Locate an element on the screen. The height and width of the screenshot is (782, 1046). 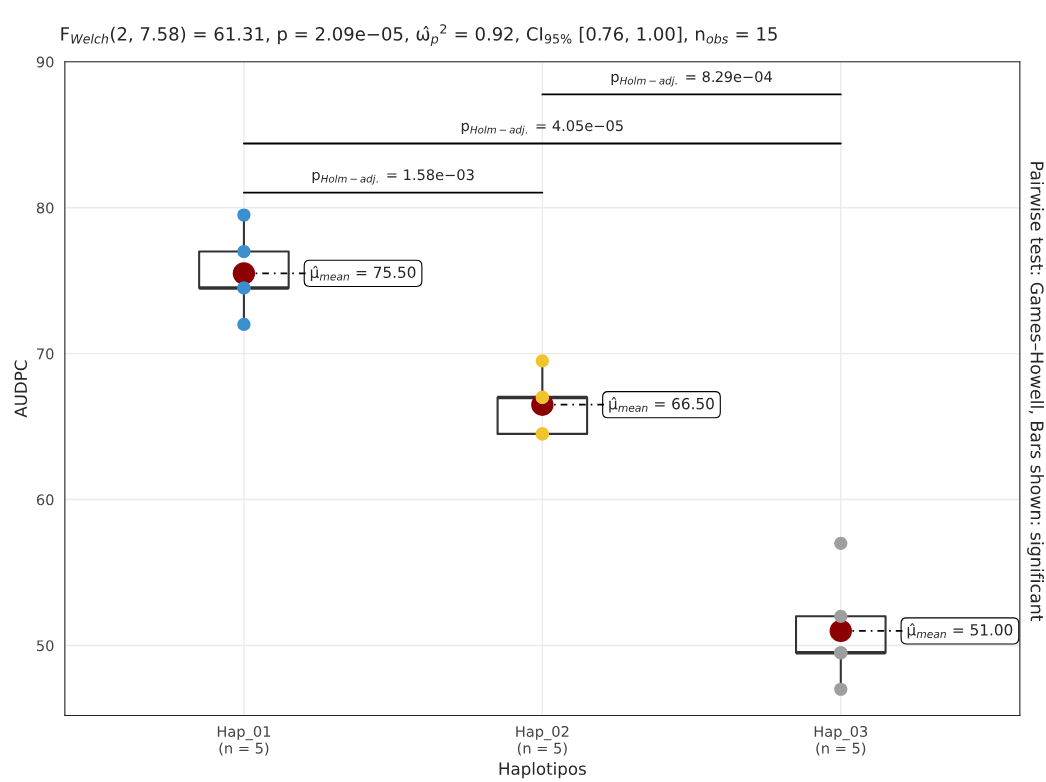
annotation: p$_{Holm−adj.}$ = 1.58e−03 is located at coordinates (393, 177).